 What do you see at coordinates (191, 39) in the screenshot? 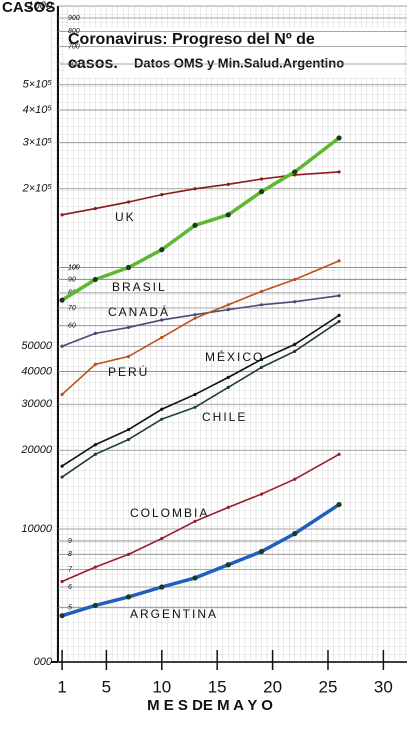
I see `chart-title: Coronavirus: Progreso del Nº de` at bounding box center [191, 39].